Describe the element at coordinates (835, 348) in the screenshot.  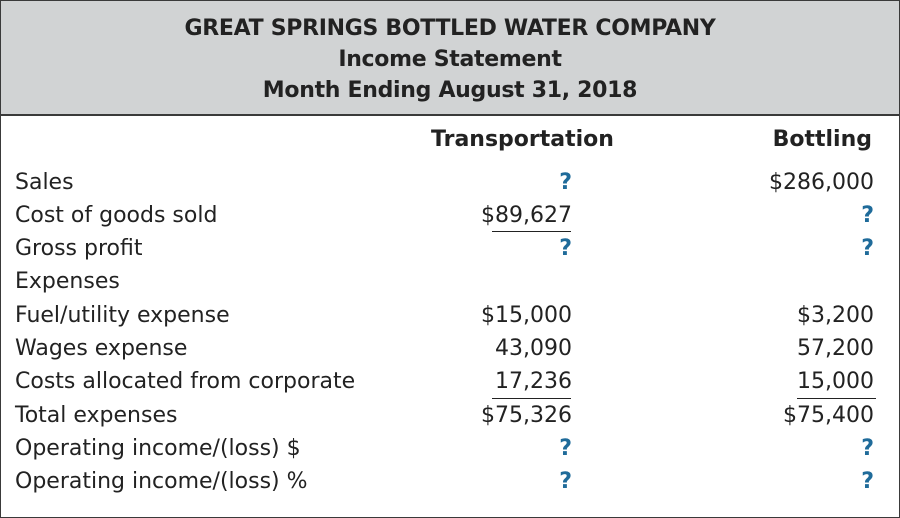
I see `bottling-value: 57,200` at that location.